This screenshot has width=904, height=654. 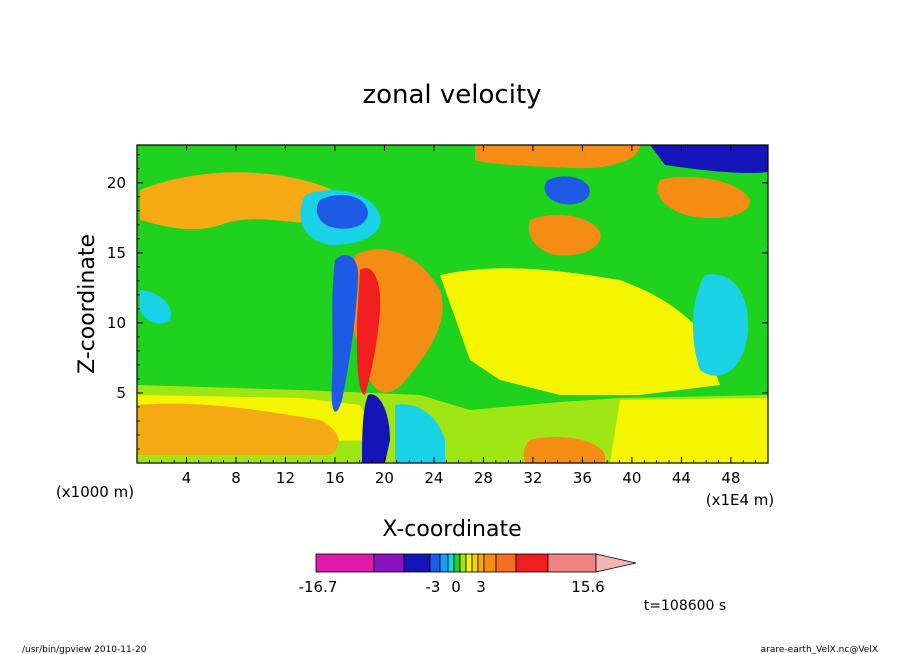 What do you see at coordinates (582, 478) in the screenshot?
I see `x-tick-label: 36` at bounding box center [582, 478].